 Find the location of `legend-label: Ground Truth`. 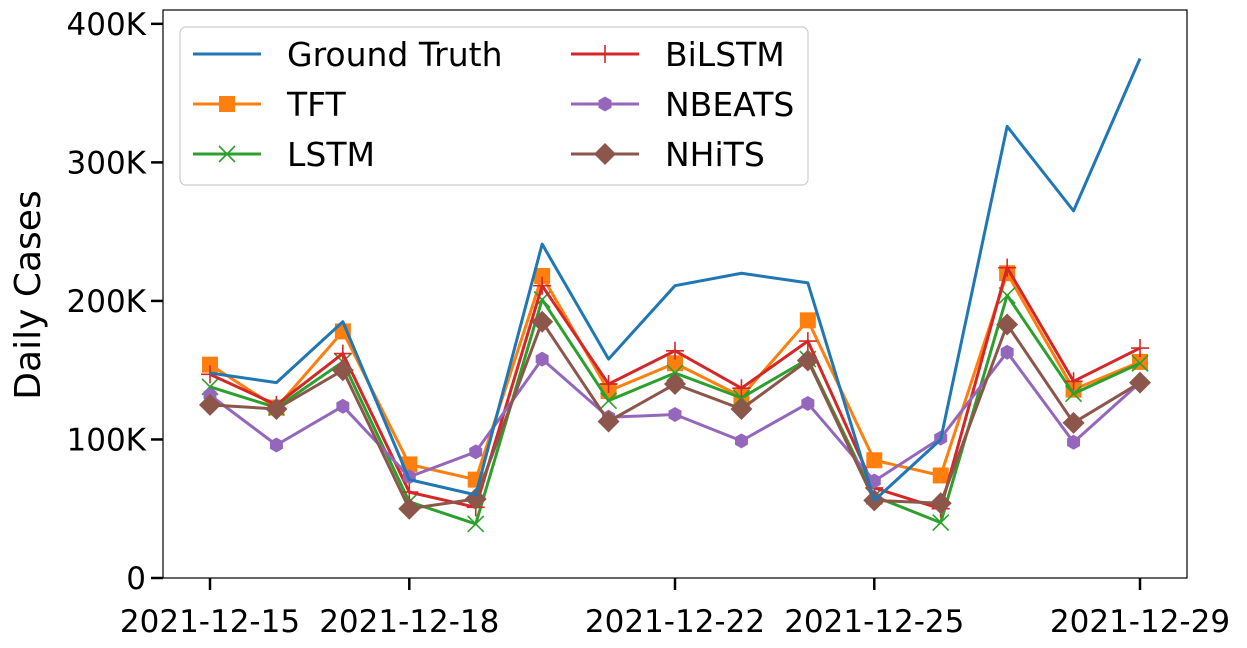

legend-label: Ground Truth is located at coordinates (395, 54).